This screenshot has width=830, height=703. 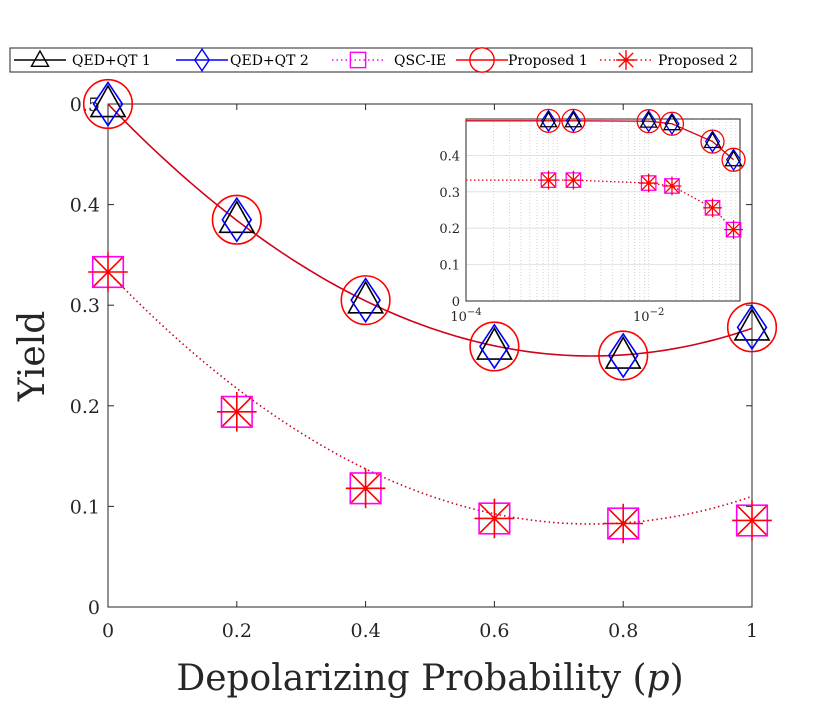 What do you see at coordinates (456, 302) in the screenshot?
I see `inset-y-tick-label: 0` at bounding box center [456, 302].